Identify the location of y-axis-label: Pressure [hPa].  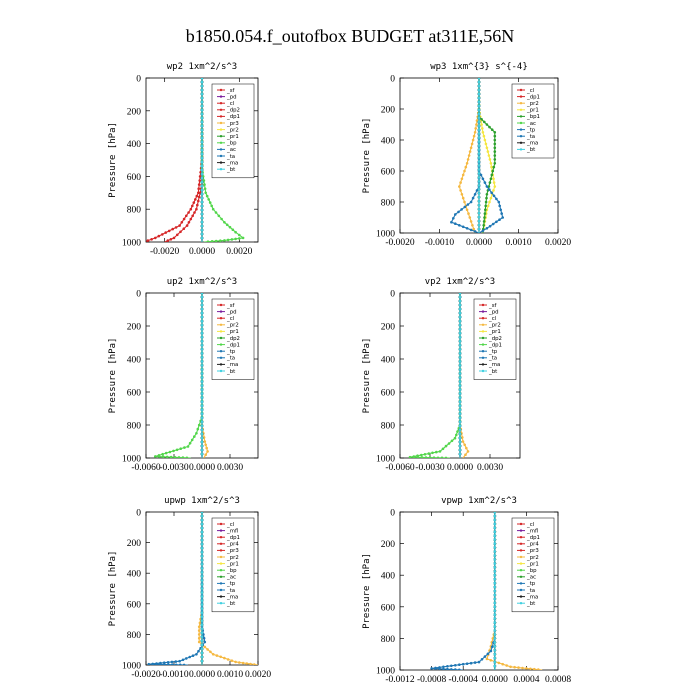
(113, 589).